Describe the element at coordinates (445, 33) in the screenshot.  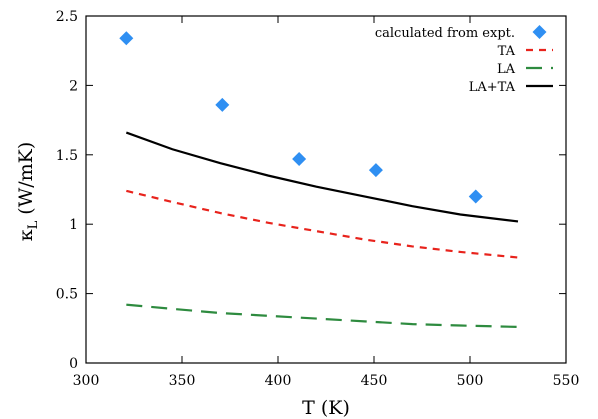
I see `legend-label-0: calculated from expt.` at that location.